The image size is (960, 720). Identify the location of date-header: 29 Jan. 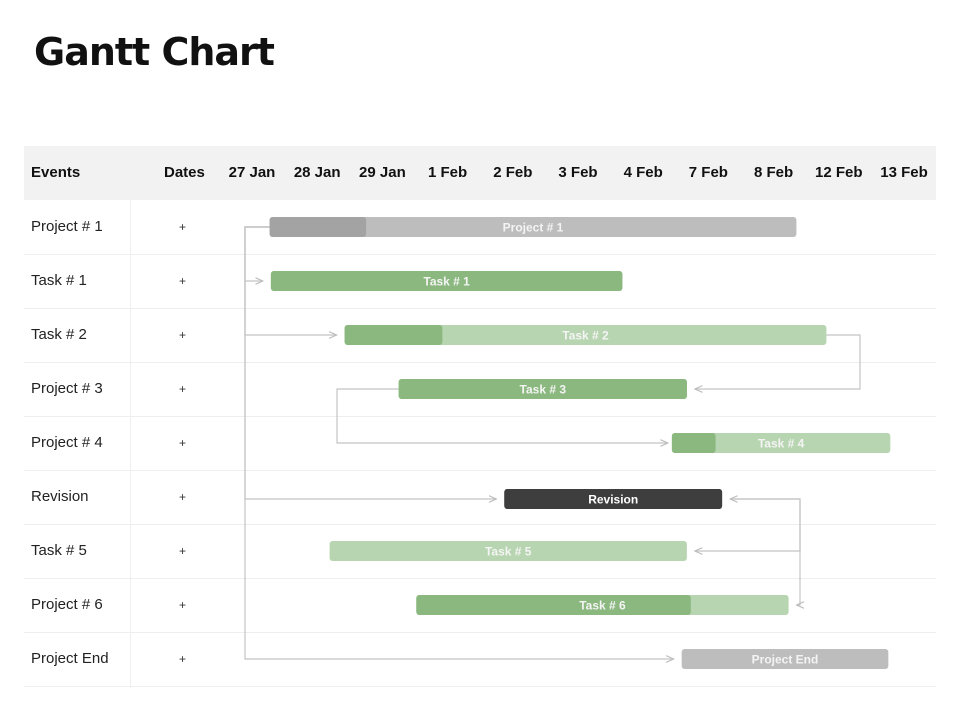
(382, 172).